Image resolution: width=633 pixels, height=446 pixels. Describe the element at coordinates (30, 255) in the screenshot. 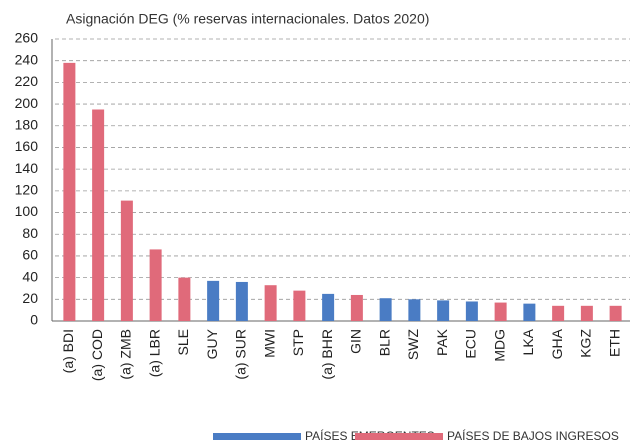

I see `y-tick-label: 60` at that location.